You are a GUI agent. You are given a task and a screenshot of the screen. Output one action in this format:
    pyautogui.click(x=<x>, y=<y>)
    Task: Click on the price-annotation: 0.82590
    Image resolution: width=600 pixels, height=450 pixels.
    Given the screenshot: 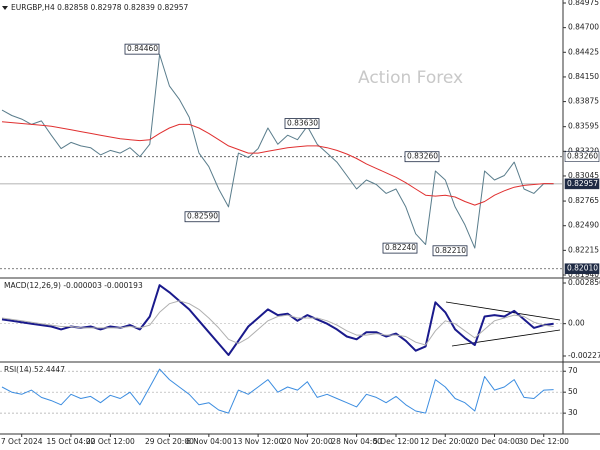 What is the action you would take?
    pyautogui.click(x=202, y=216)
    